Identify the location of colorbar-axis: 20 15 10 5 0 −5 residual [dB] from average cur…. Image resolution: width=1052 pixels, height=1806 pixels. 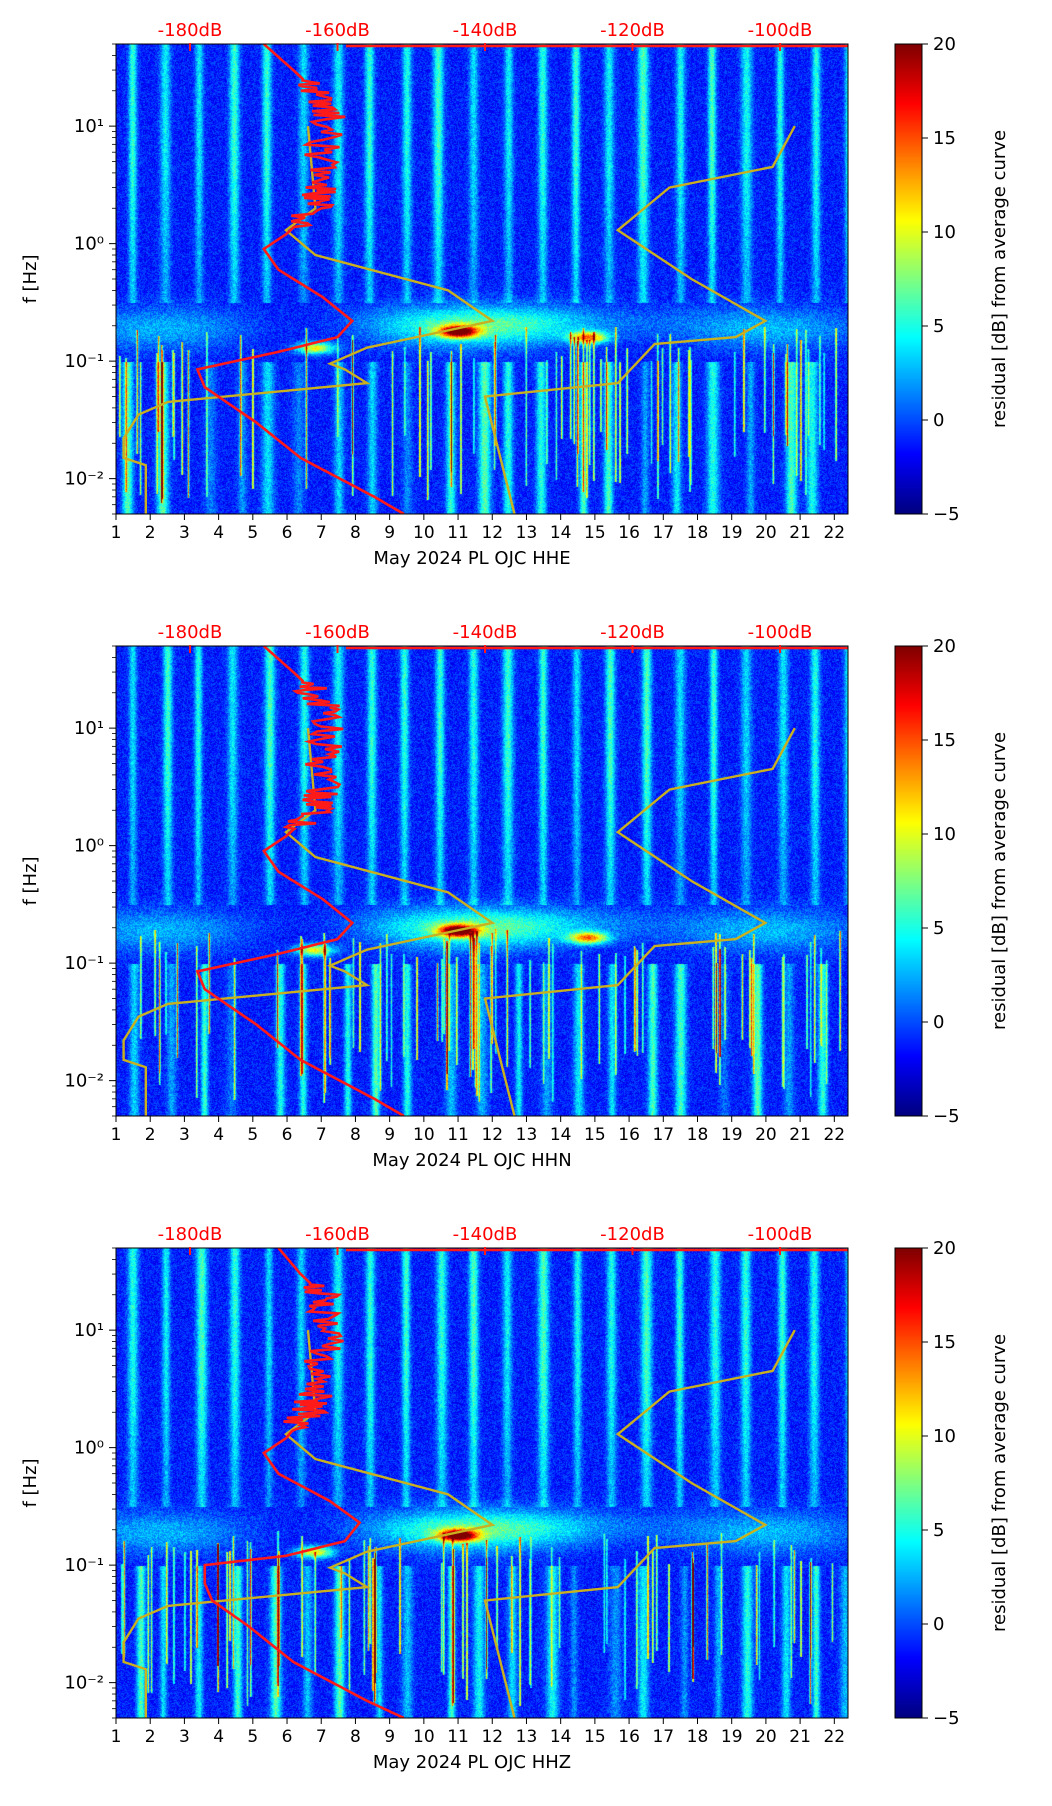
(952, 279).